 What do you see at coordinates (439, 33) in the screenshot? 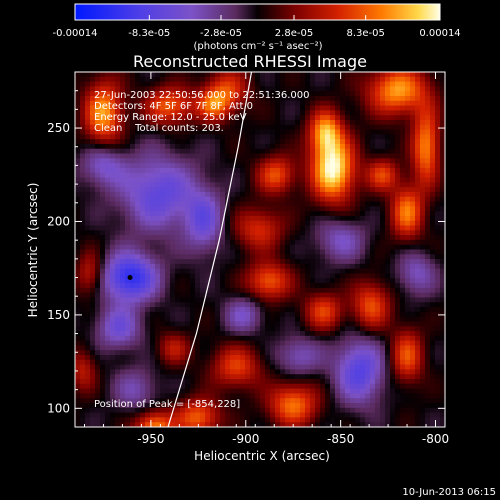
I see `colorbar-tick-label: 0.00014` at bounding box center [439, 33].